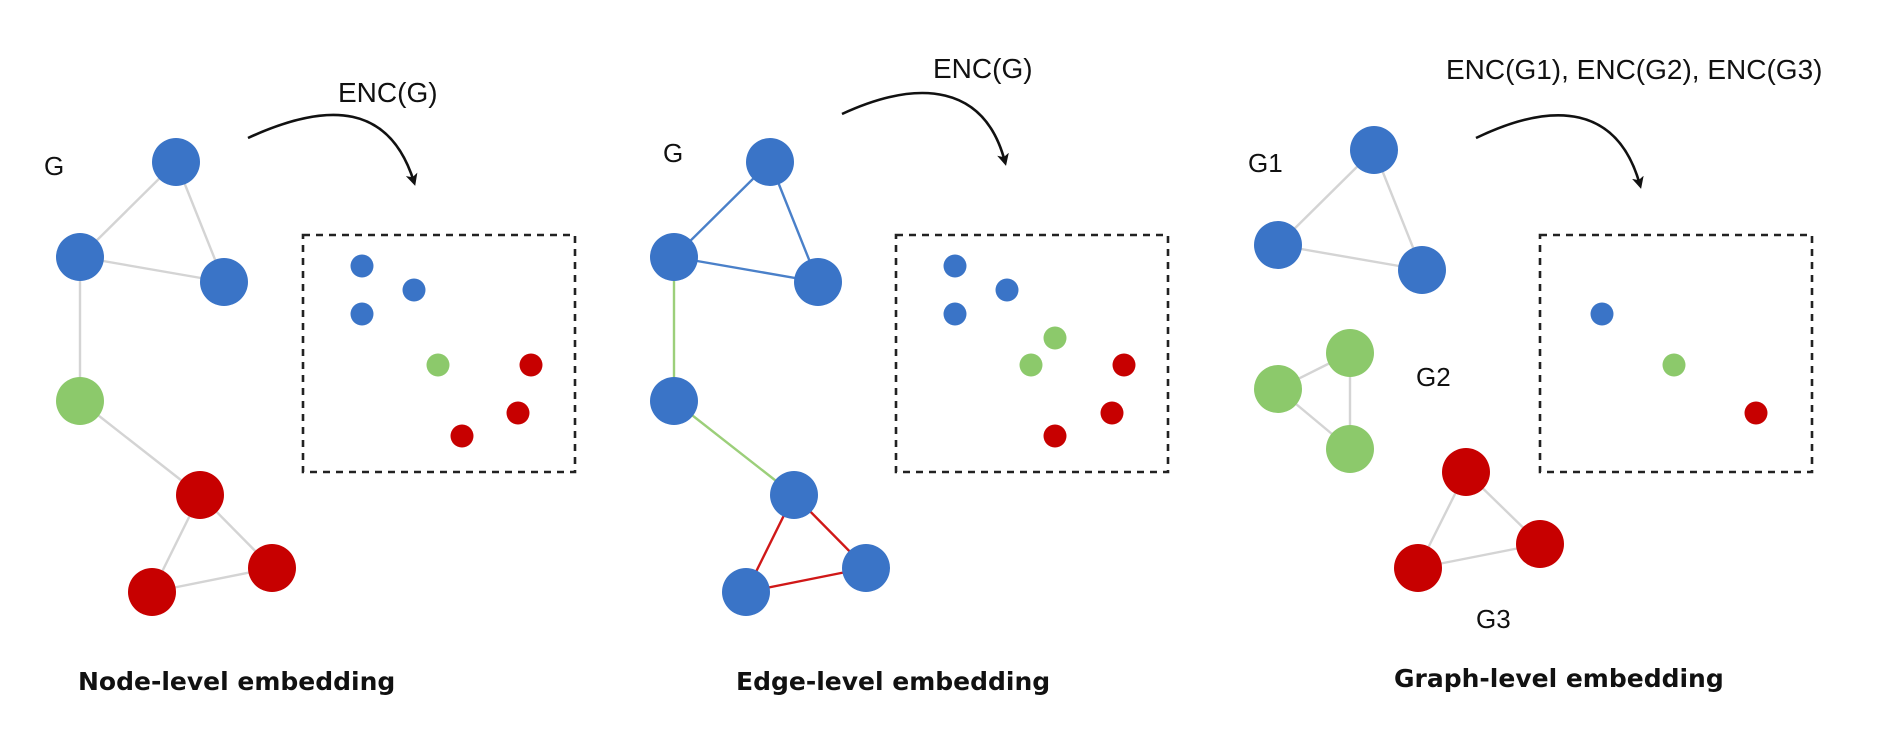 The image size is (1884, 746). I want to click on input-graph-g3, so click(1479, 520).